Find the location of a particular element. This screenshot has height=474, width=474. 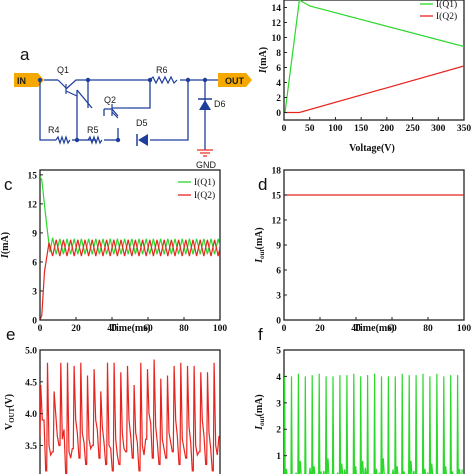

chart-b-frame is located at coordinates (374, 60).